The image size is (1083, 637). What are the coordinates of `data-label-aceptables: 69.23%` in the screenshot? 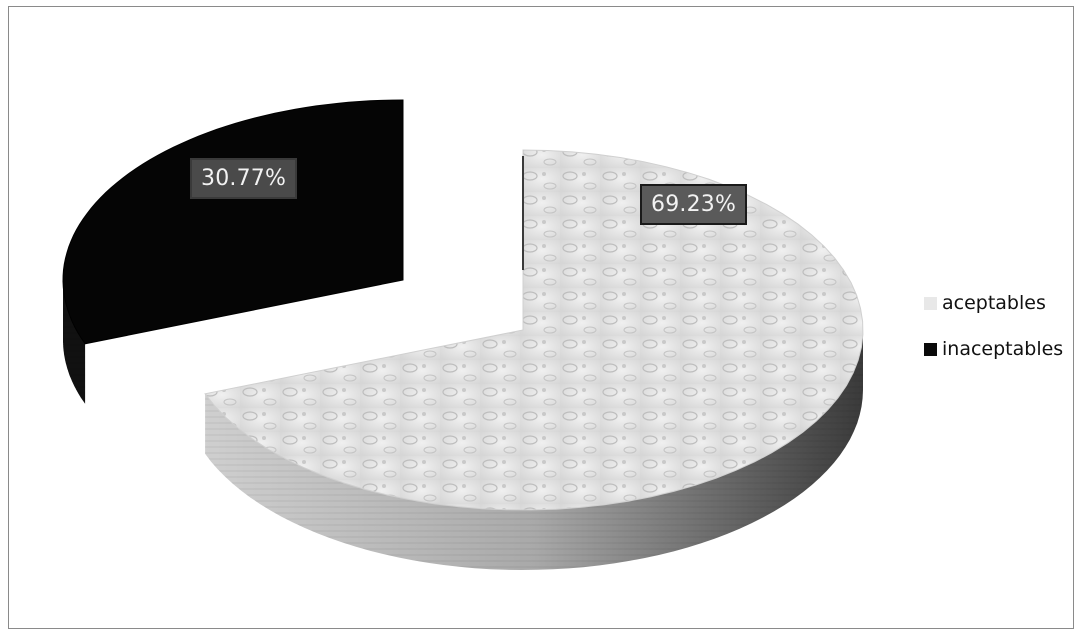 It's located at (694, 204).